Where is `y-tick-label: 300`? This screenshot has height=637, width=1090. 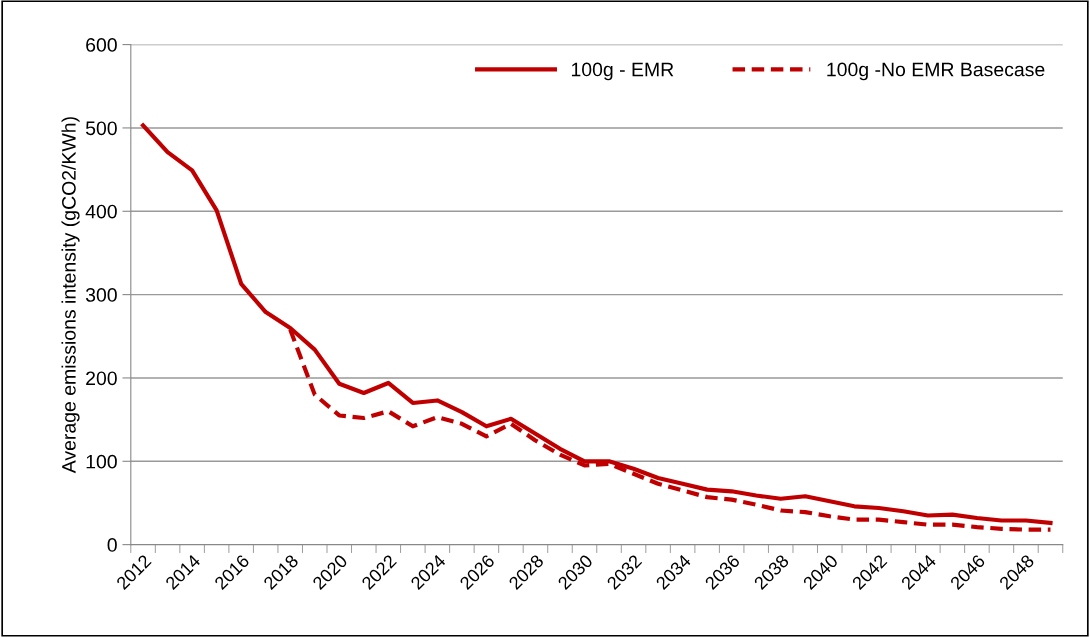 y-tick-label: 300 is located at coordinates (101, 295).